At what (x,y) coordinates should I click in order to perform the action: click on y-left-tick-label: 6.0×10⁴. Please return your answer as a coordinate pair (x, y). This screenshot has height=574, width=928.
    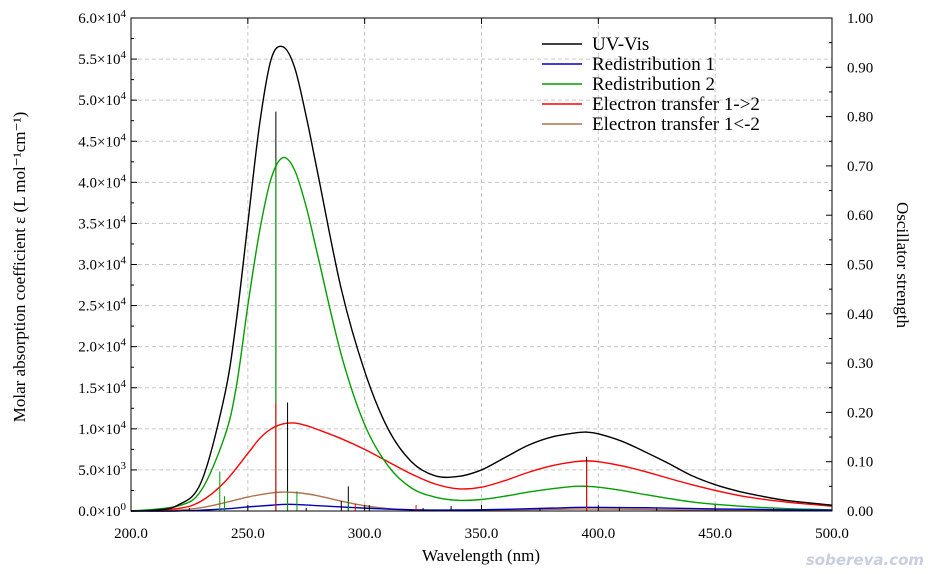
    Looking at the image, I should click on (102, 17).